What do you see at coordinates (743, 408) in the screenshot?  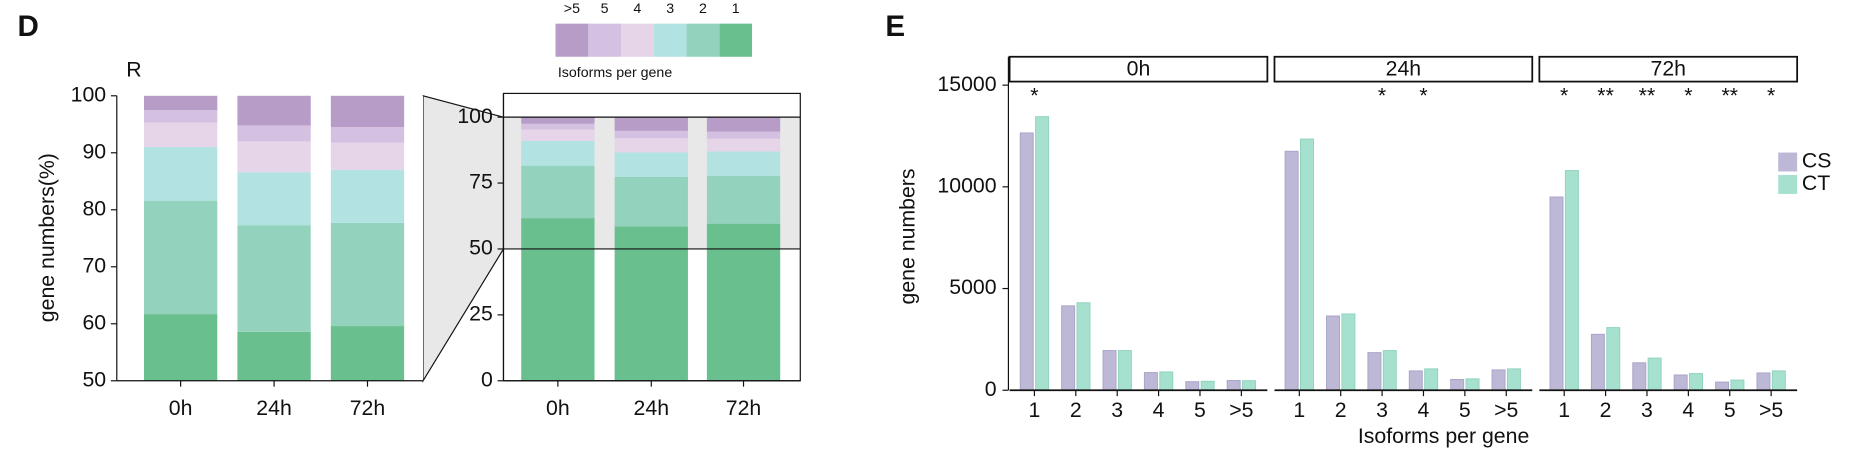 I see `x-tick-label: 72h` at bounding box center [743, 408].